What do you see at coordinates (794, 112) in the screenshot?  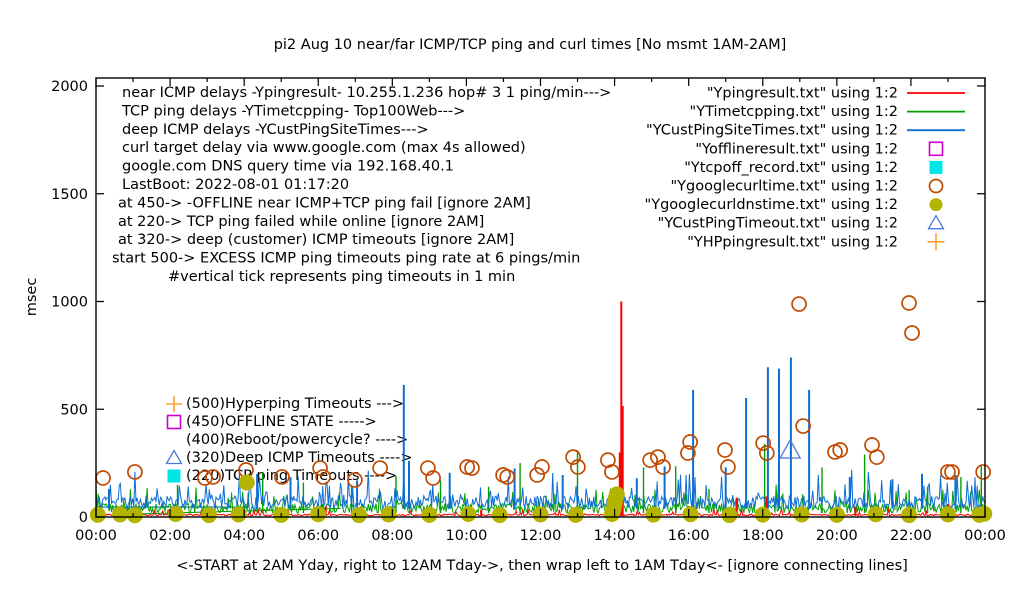 I see `legend-label: "YTimetcpping.txt" using 1:2` at bounding box center [794, 112].